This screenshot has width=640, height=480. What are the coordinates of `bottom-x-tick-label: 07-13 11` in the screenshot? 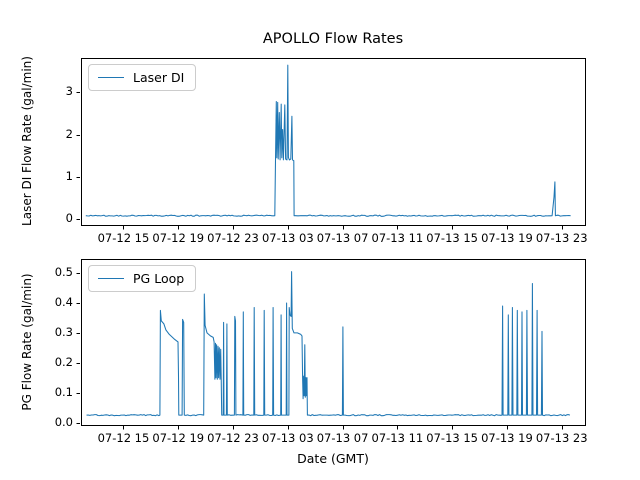 It's located at (397, 438).